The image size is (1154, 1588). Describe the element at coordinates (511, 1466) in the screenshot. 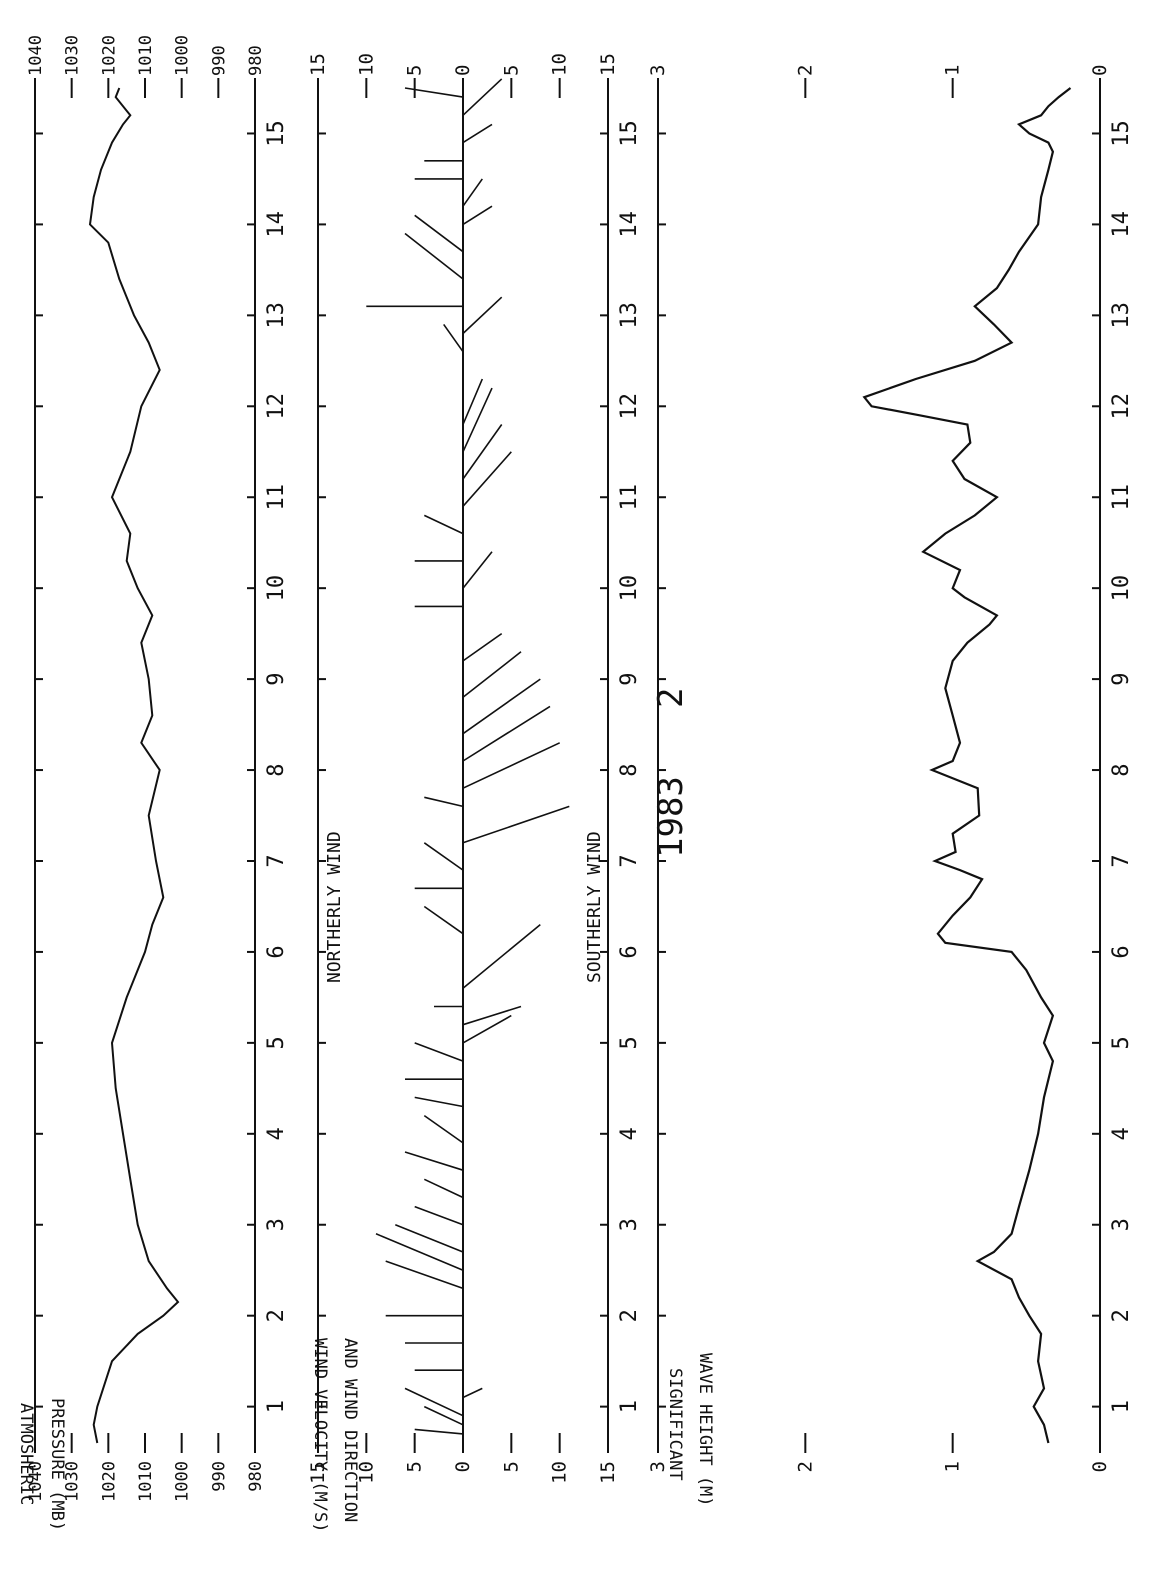

I see `y-tick-label: 5` at that location.